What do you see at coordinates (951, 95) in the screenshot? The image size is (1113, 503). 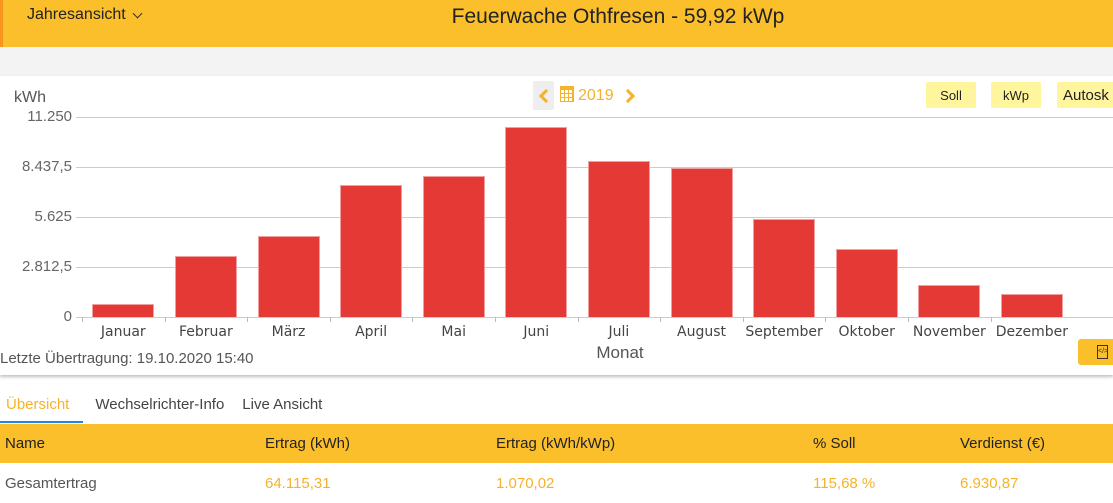 I see `soll-toggle-button: Soll` at bounding box center [951, 95].